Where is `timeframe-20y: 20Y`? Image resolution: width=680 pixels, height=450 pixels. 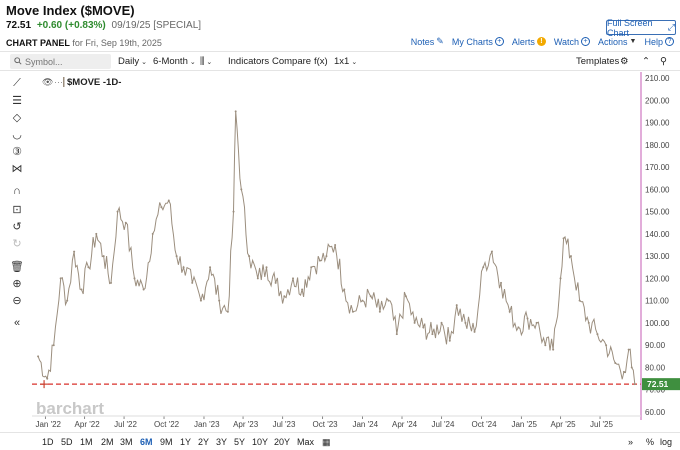 timeframe-20y: 20Y is located at coordinates (282, 442).